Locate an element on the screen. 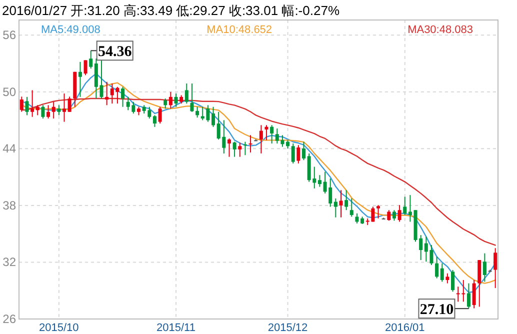 Image resolution: width=517 pixels, height=334 pixels. y-tick-label: 26 is located at coordinates (9, 319).